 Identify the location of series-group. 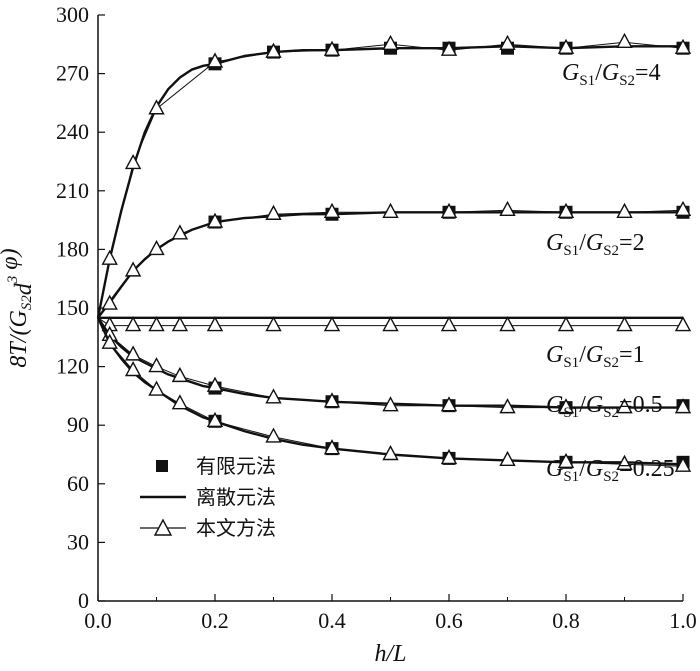
(390, 264).